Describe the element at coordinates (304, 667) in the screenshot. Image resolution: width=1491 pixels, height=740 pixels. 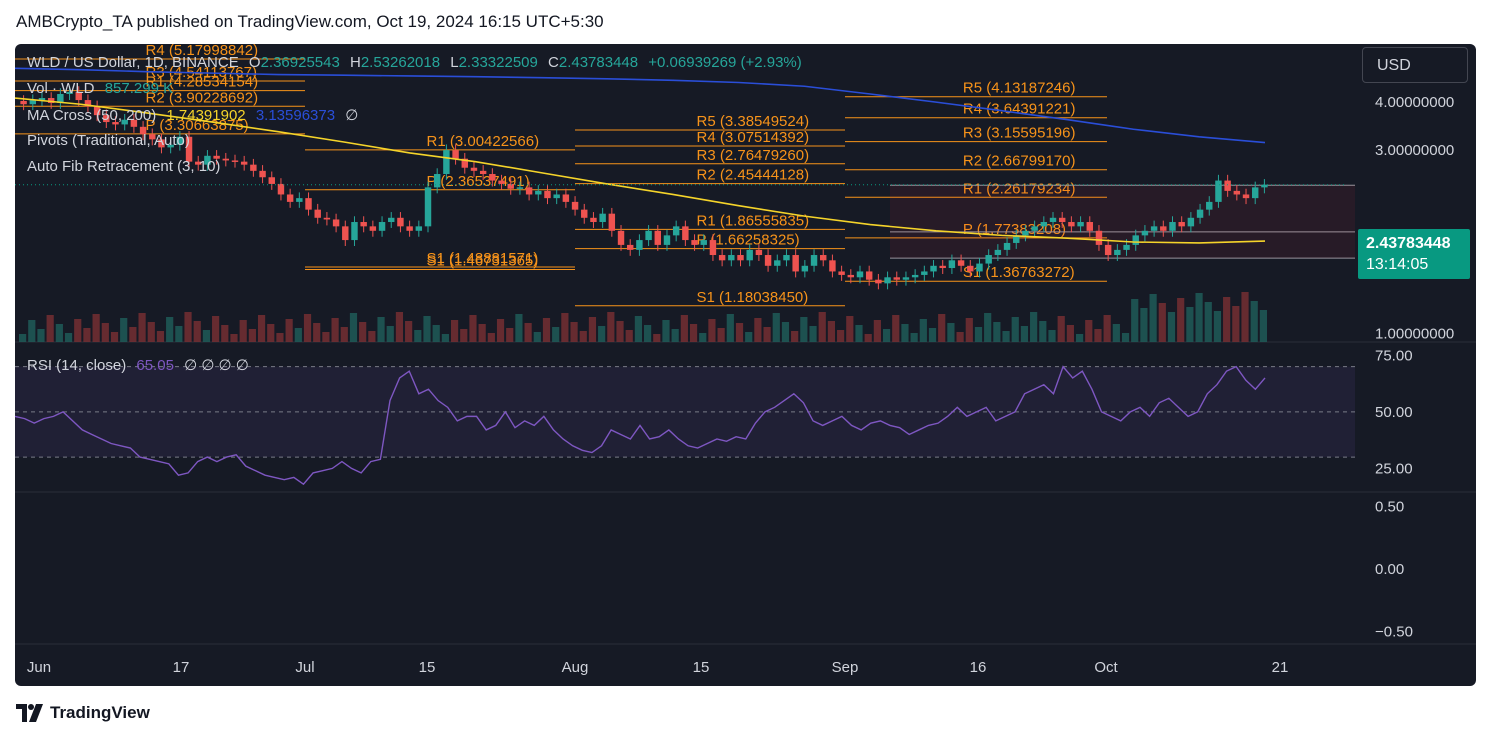
I see `time-axis-tick-label: Jul` at that location.